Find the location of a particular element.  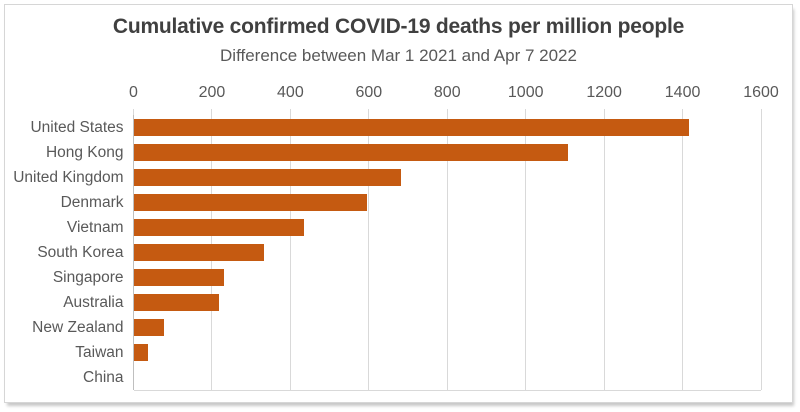

category-label: Australia is located at coordinates (93, 302).